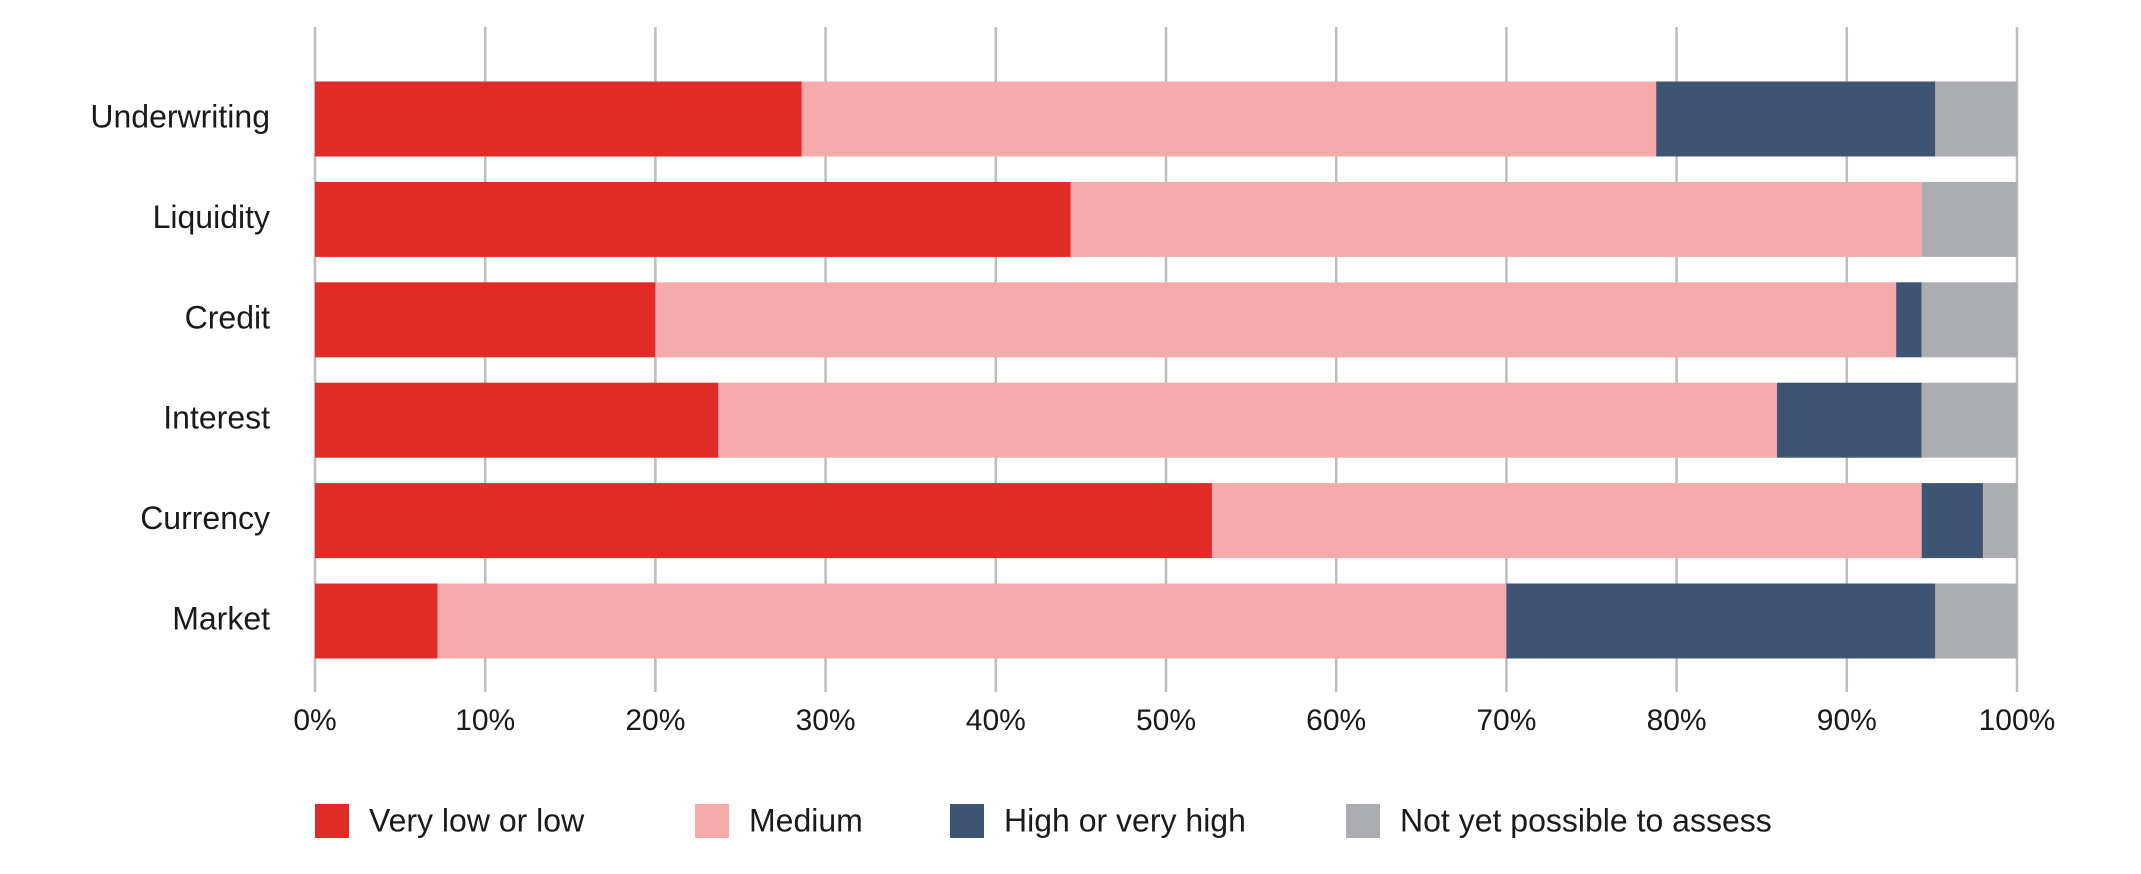 The height and width of the screenshot is (874, 2141). Describe the element at coordinates (1336, 720) in the screenshot. I see `x-tick-label: 60%` at that location.